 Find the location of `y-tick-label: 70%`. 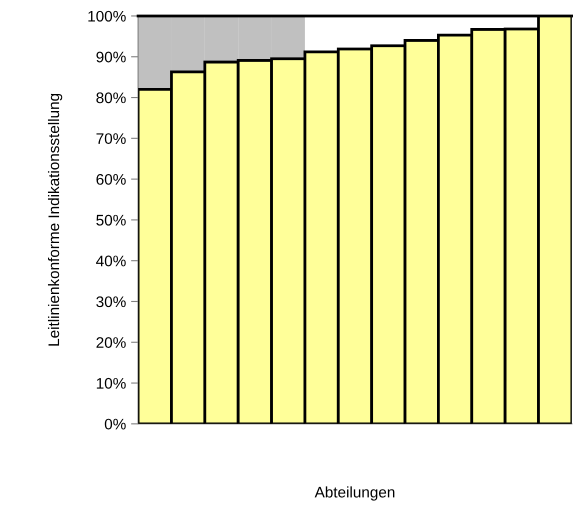

y-tick-label: 70% is located at coordinates (111, 138).